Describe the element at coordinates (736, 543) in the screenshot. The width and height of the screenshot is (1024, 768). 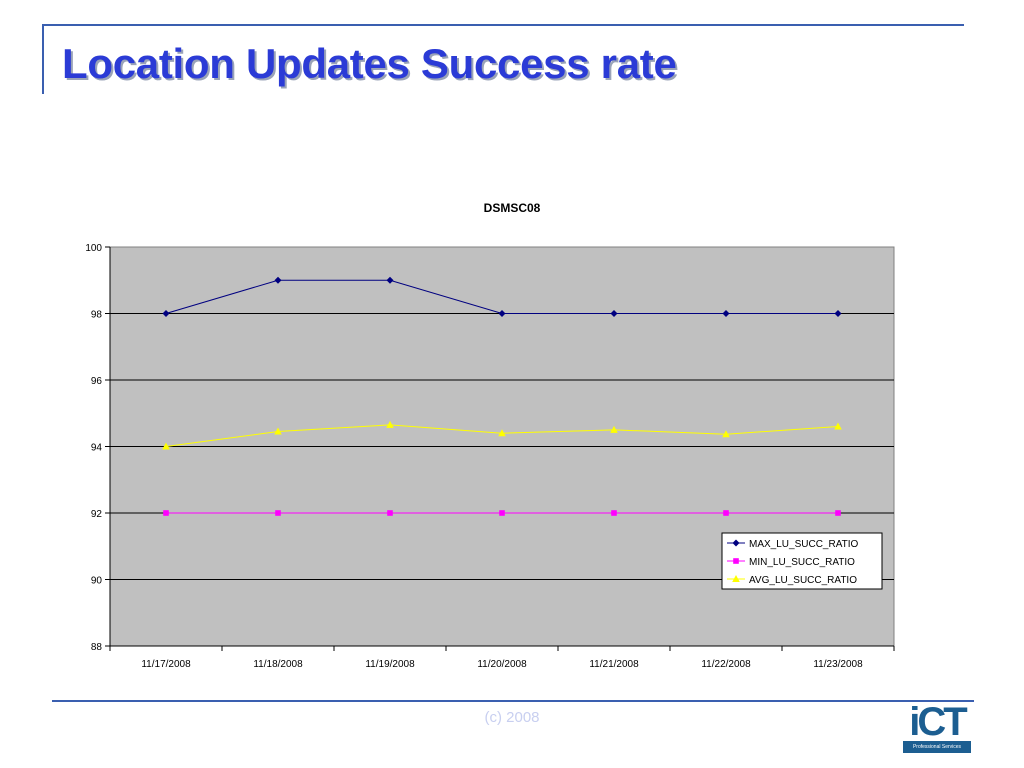
I see `legend-marker-MAX_LU_SUCC_RATIO` at that location.